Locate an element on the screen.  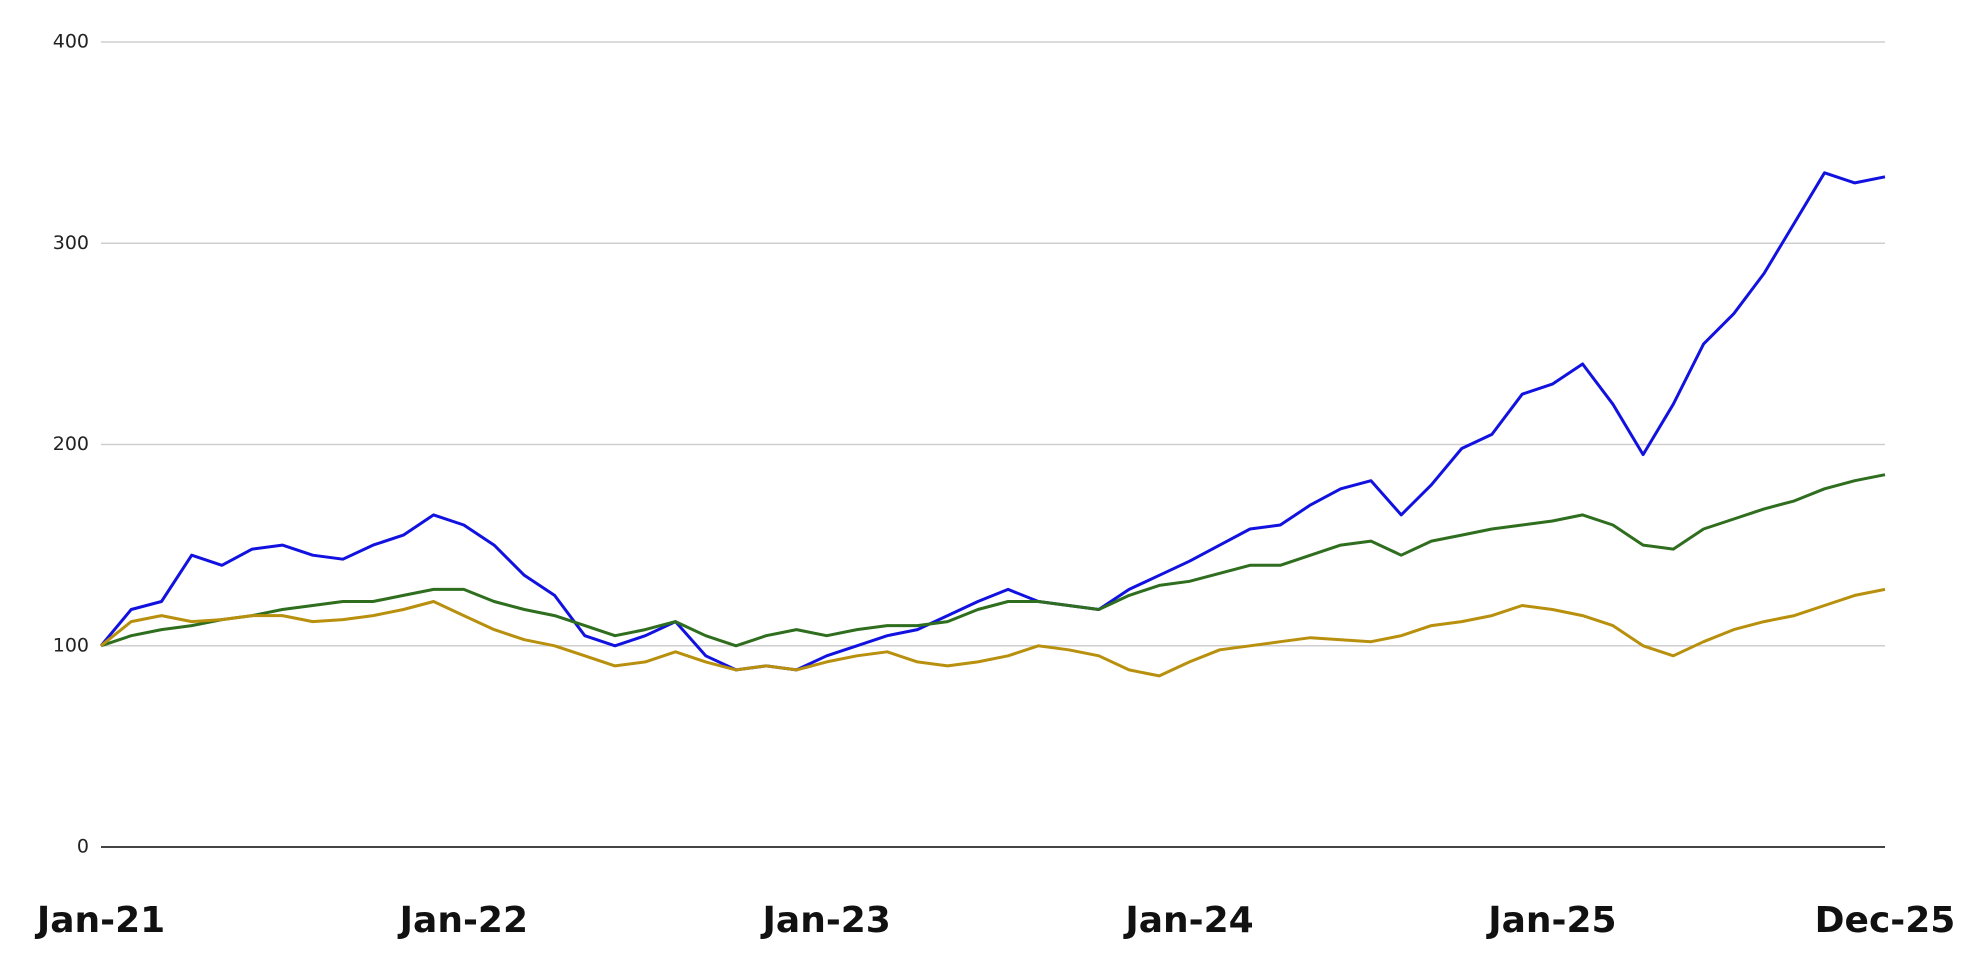
x-tick-label: Jan-21 is located at coordinates (99, 920).